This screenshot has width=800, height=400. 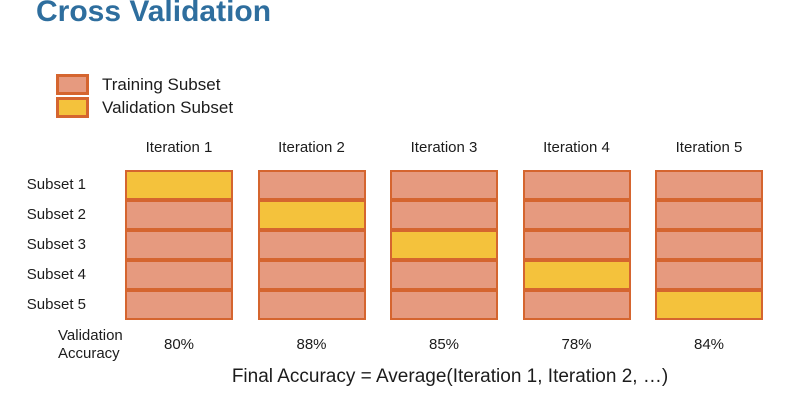 I want to click on training-cell-iter5-subset3, so click(x=709, y=245).